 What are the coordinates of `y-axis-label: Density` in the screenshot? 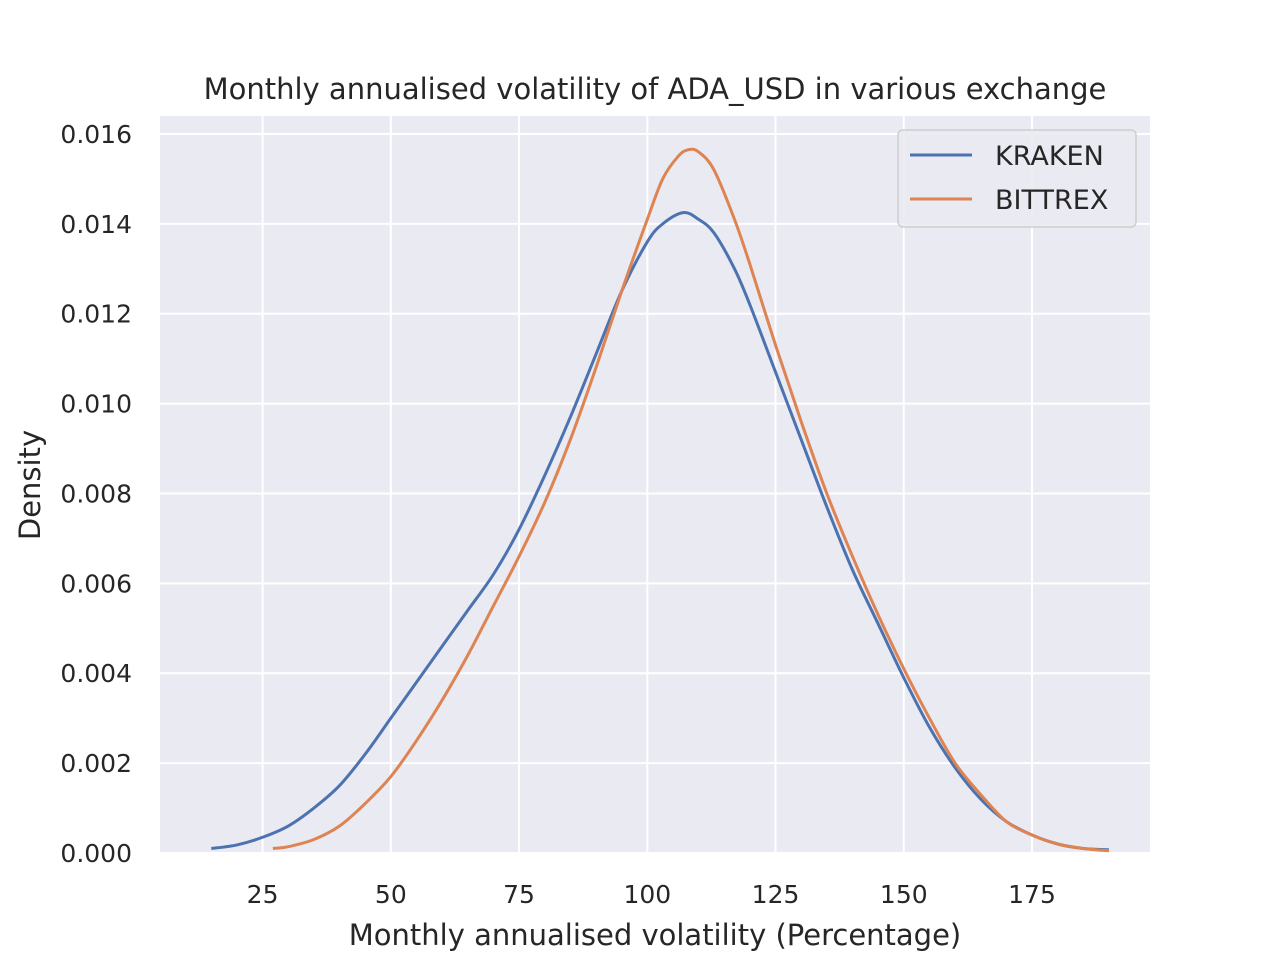 It's located at (30, 485).